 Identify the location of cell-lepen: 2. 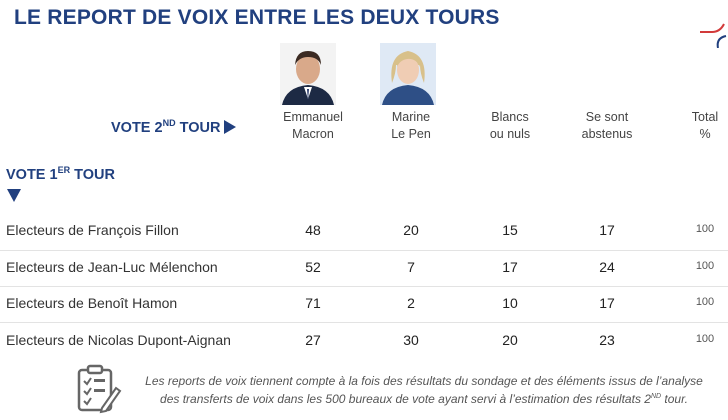
(411, 303).